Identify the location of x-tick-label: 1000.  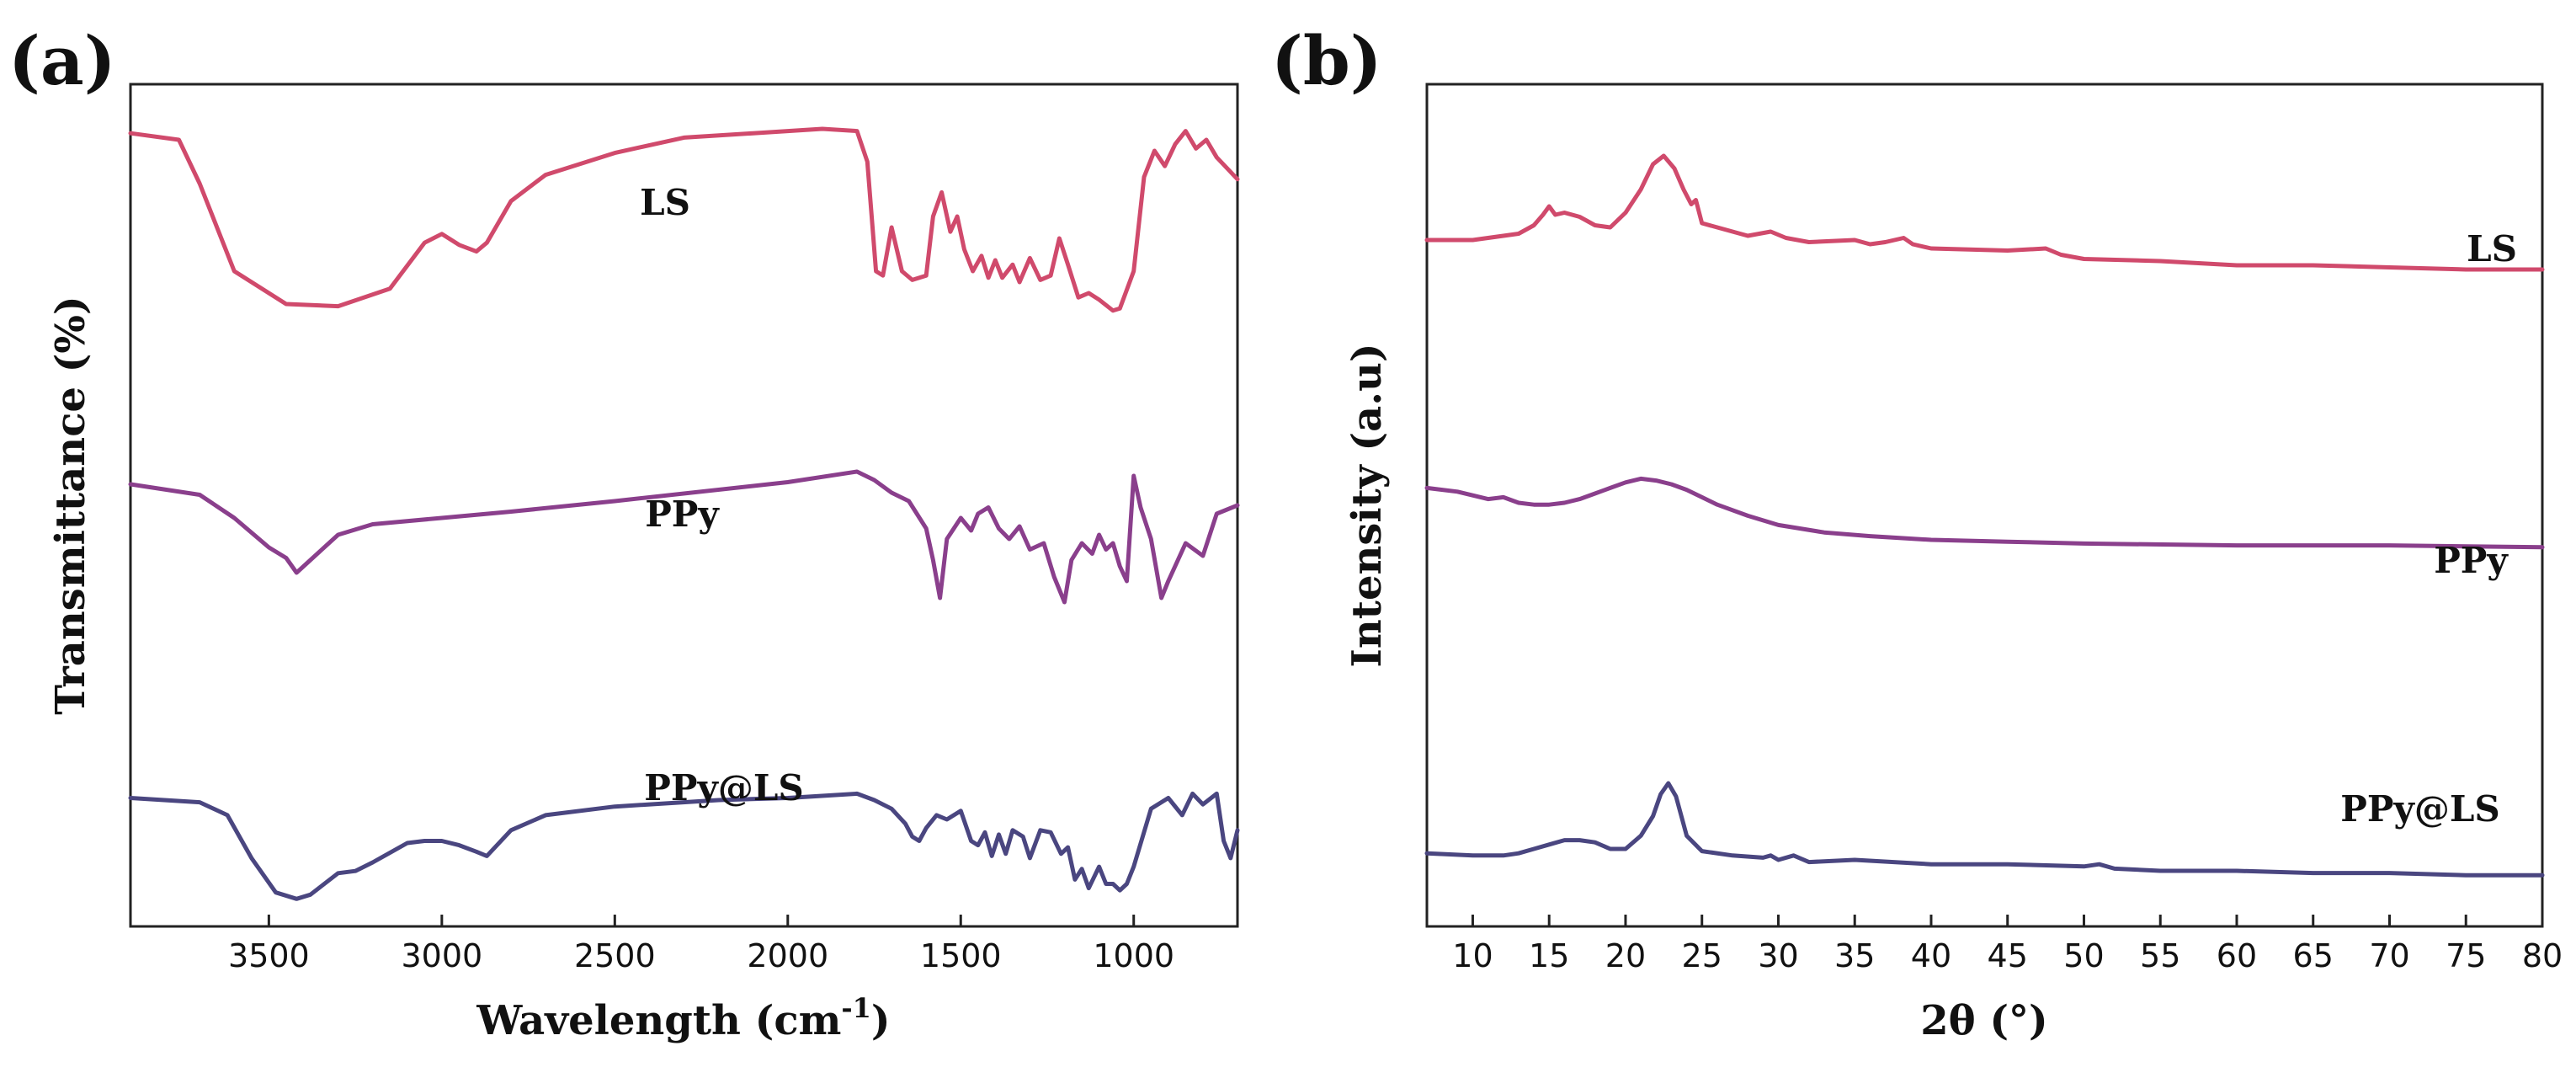
(1134, 955).